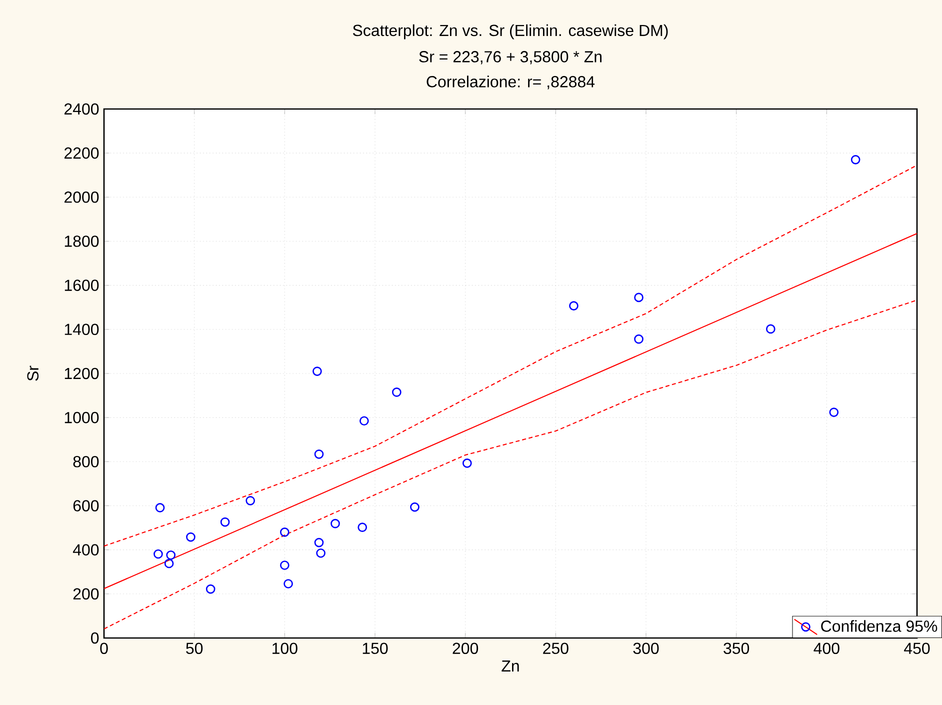 Image resolution: width=942 pixels, height=705 pixels. What do you see at coordinates (86, 594) in the screenshot?
I see `y-tick-label: 200` at bounding box center [86, 594].